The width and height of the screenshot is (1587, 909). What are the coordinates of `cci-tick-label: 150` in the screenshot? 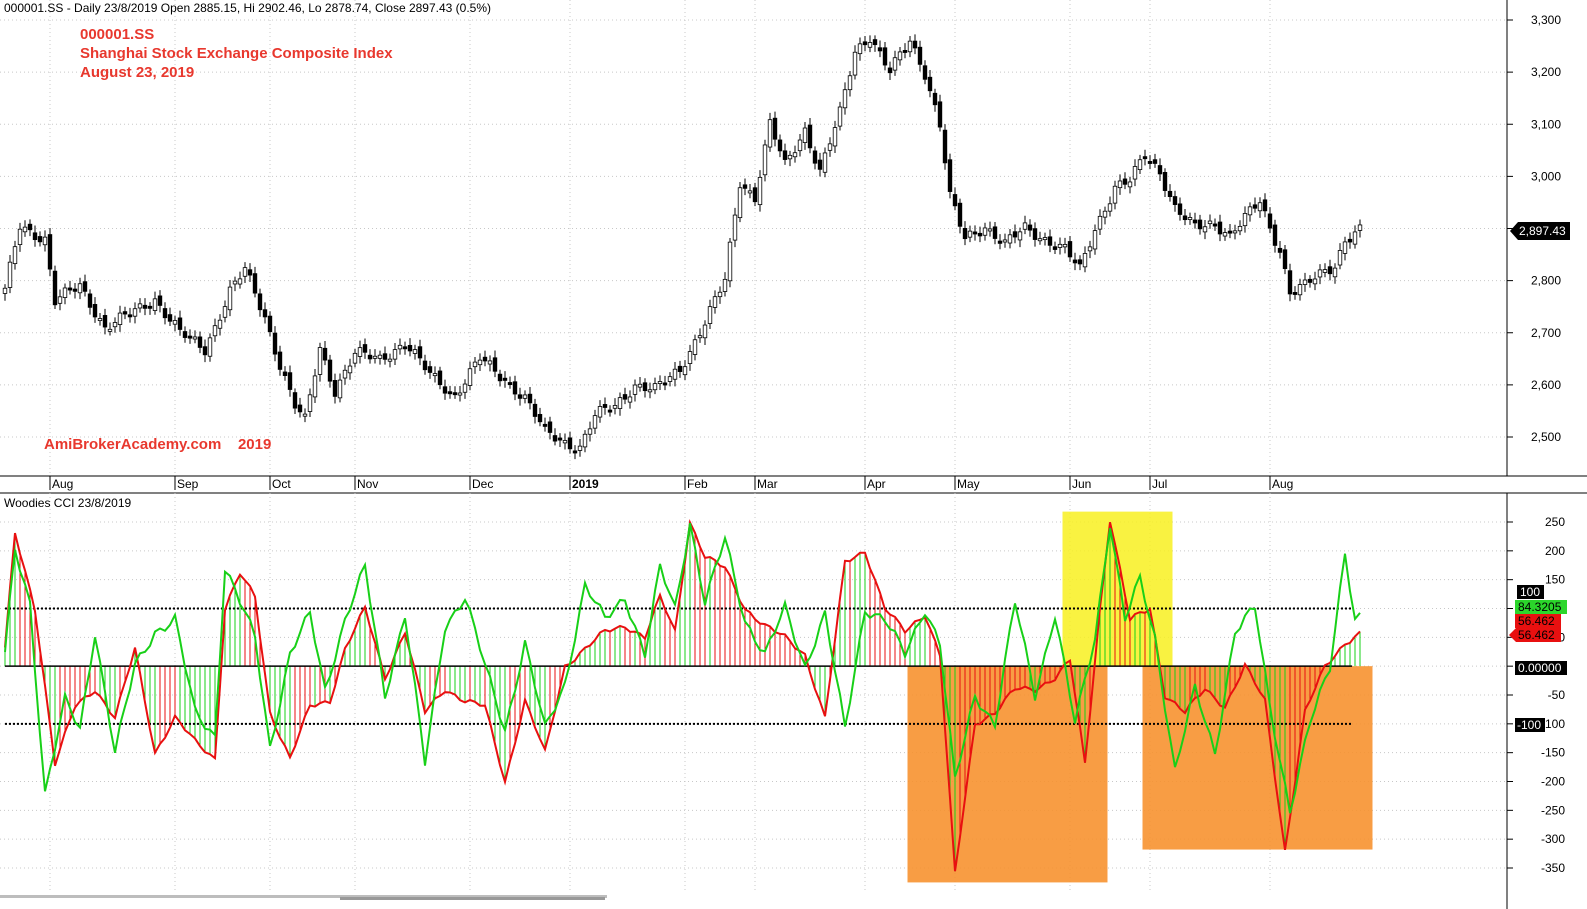 It's located at (1555, 580).